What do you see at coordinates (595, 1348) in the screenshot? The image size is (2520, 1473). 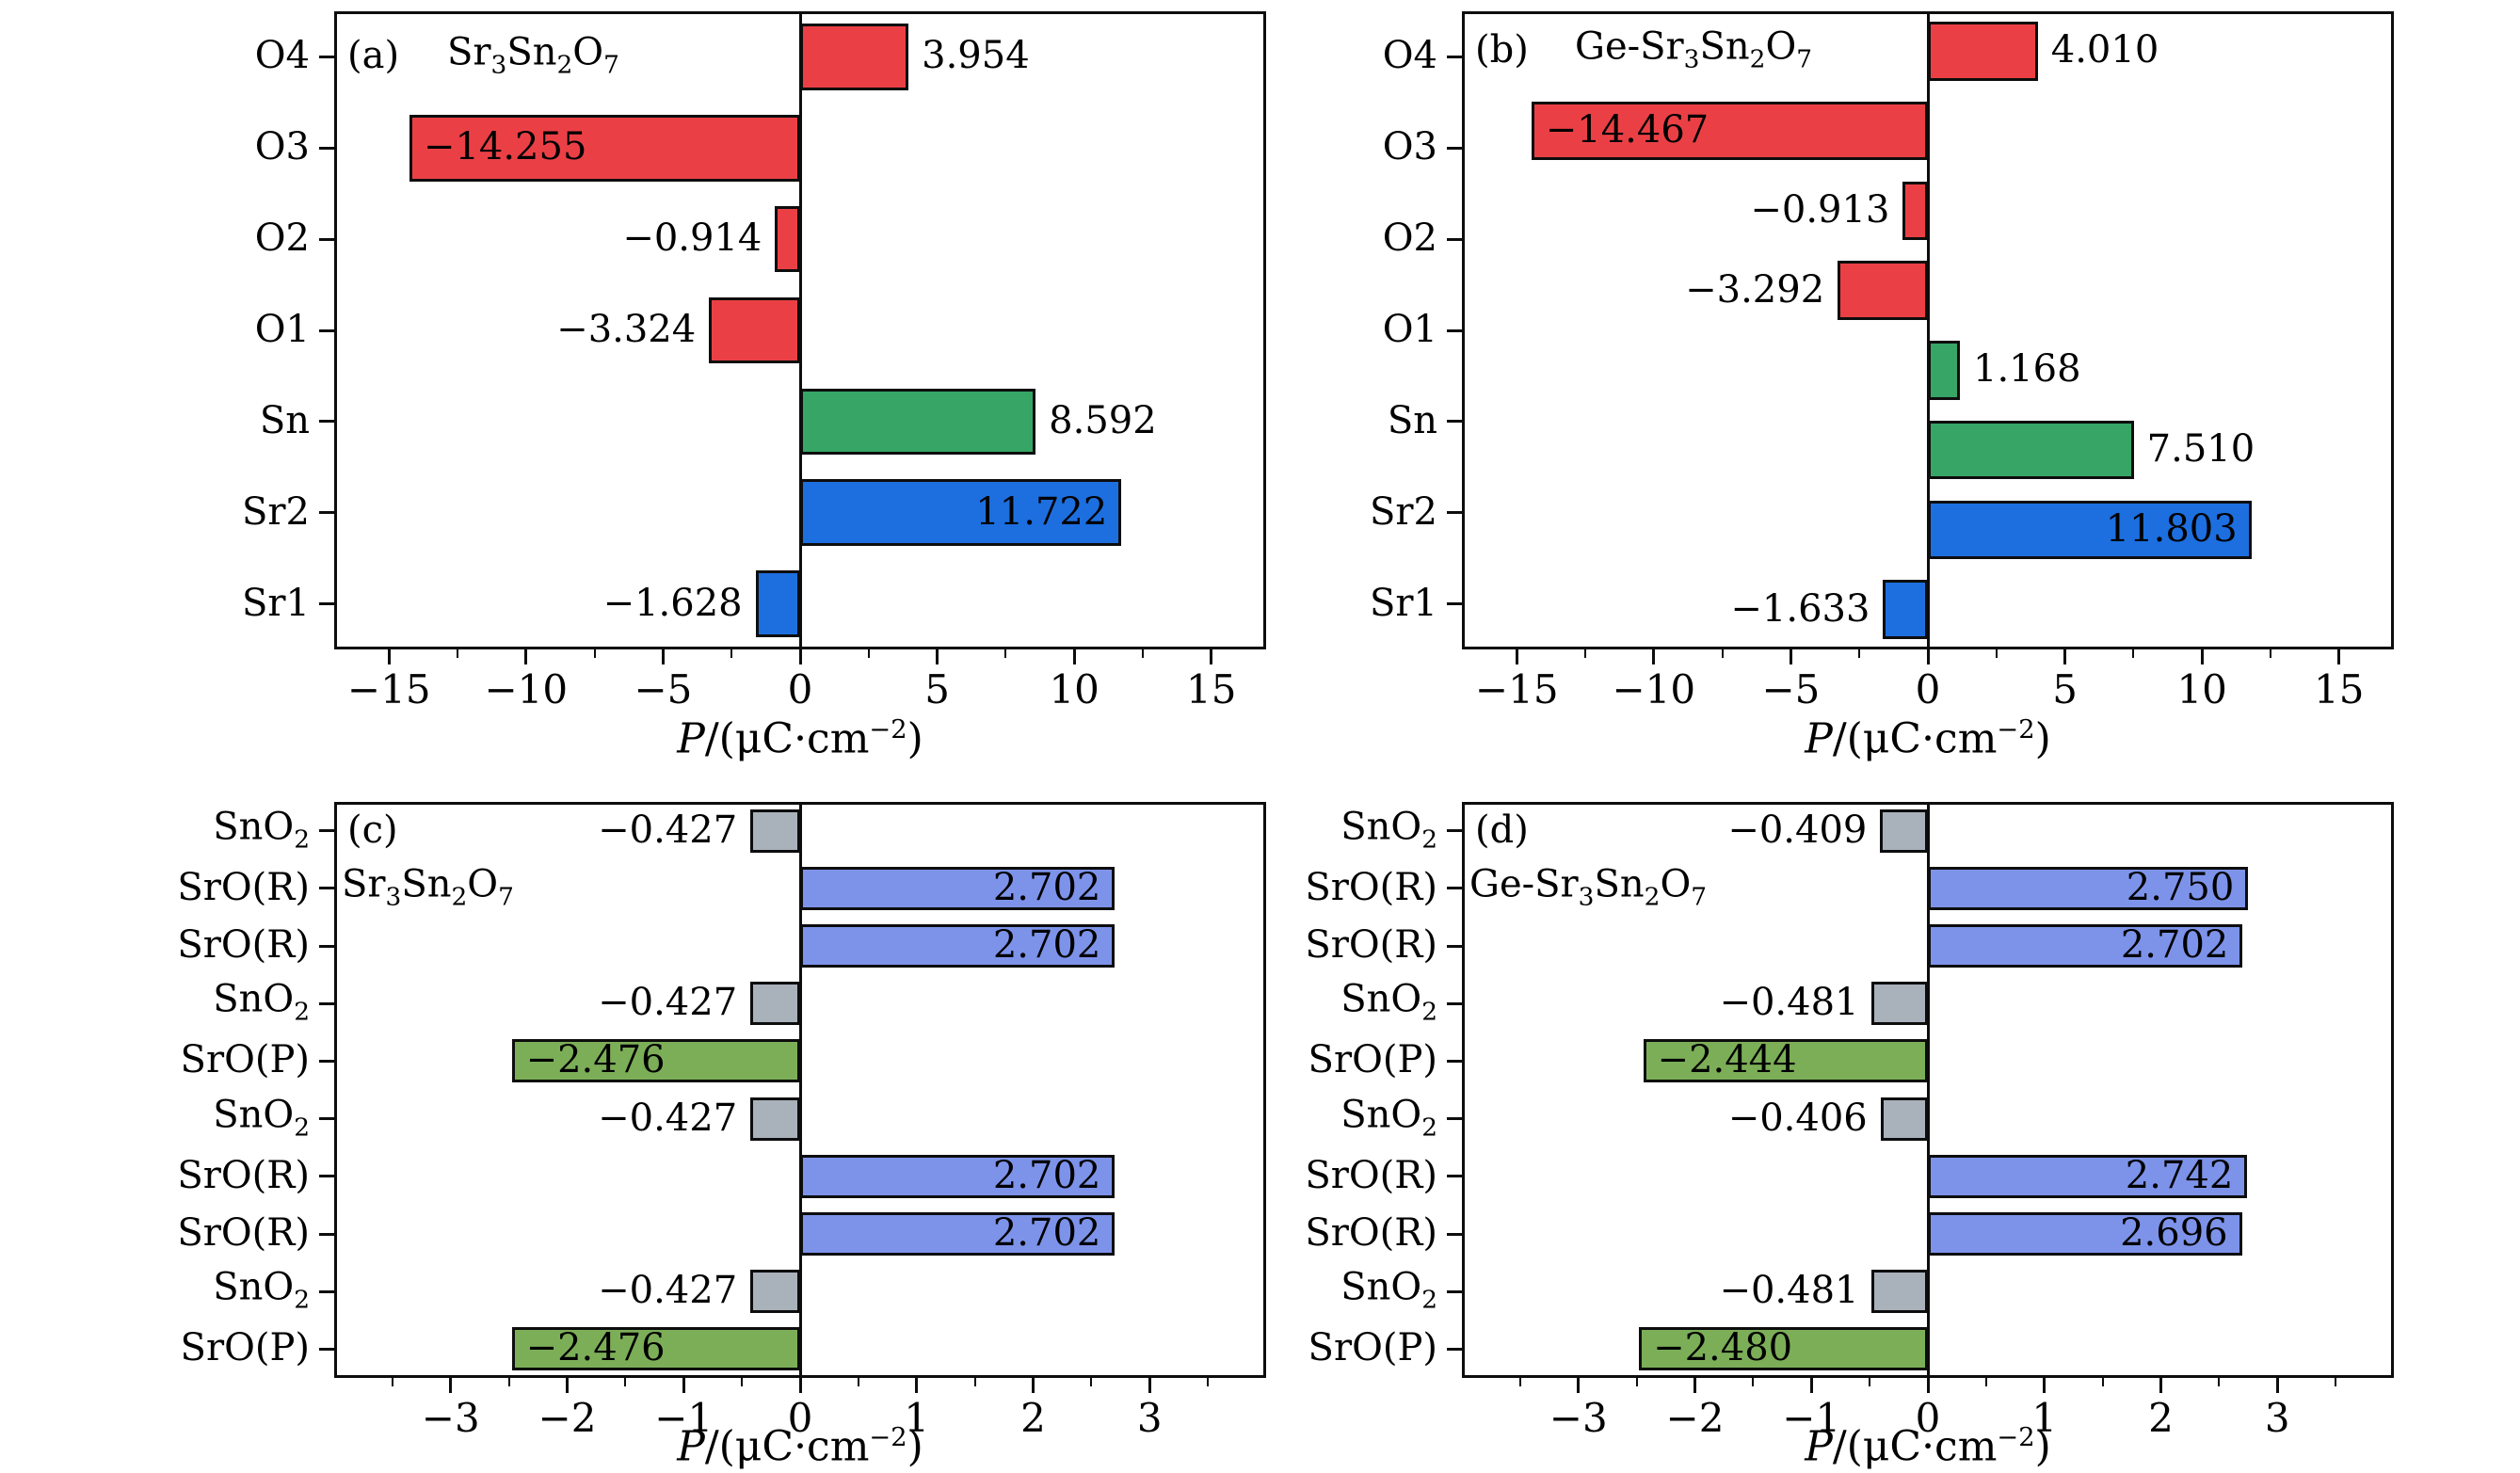 I see `bar-value-label: −2.476` at bounding box center [595, 1348].